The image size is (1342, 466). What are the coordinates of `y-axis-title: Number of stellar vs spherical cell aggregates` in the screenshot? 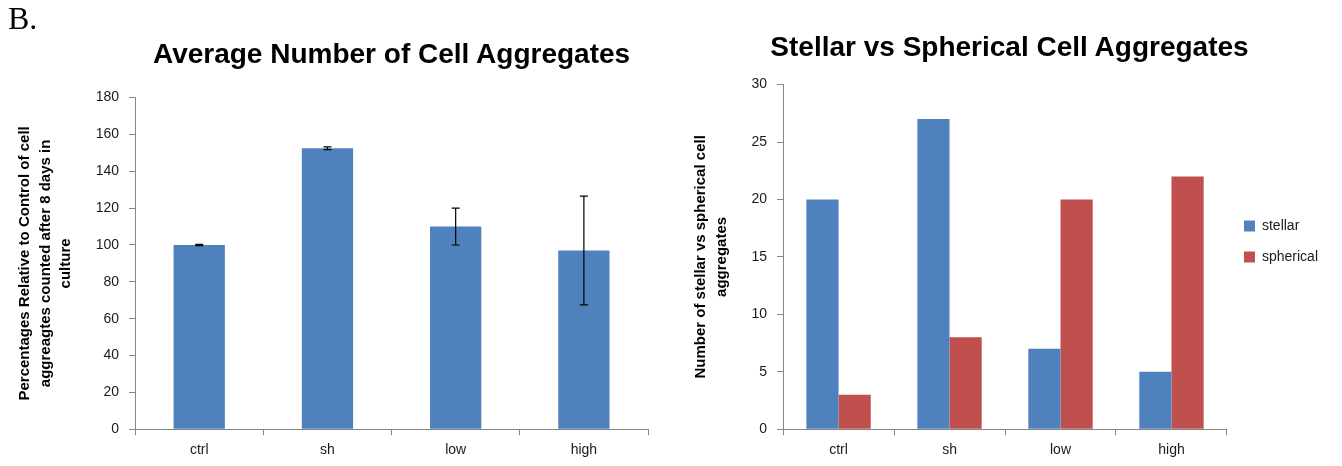 It's located at (710, 257).